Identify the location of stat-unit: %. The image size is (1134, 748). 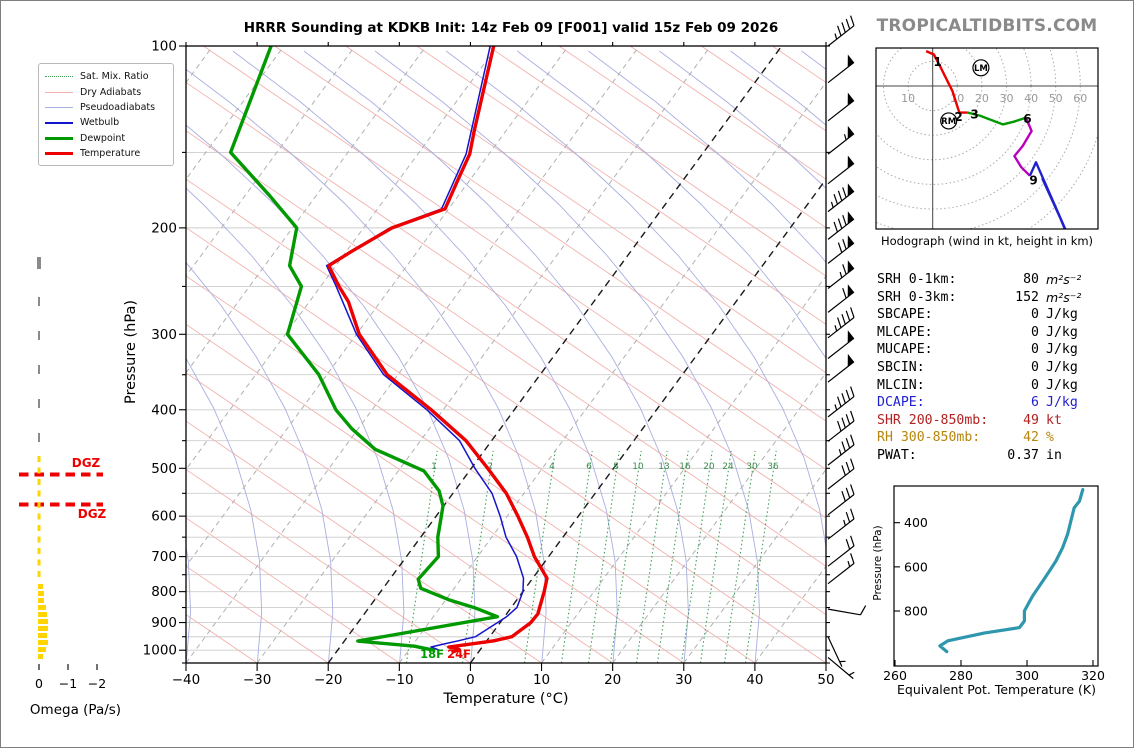
(1050, 438).